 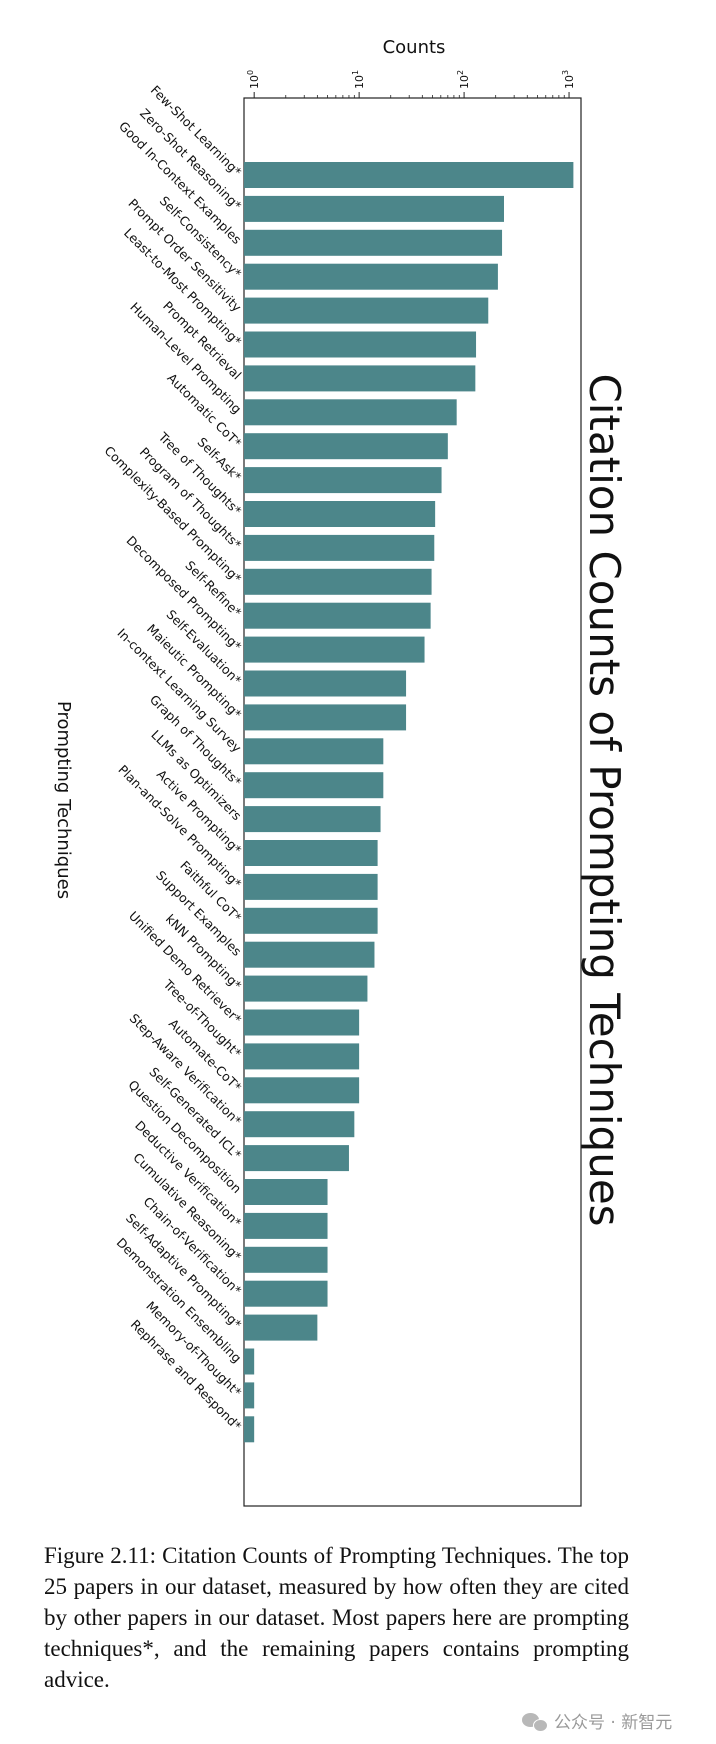 I want to click on x-tick-label: 103, so click(x=568, y=79).